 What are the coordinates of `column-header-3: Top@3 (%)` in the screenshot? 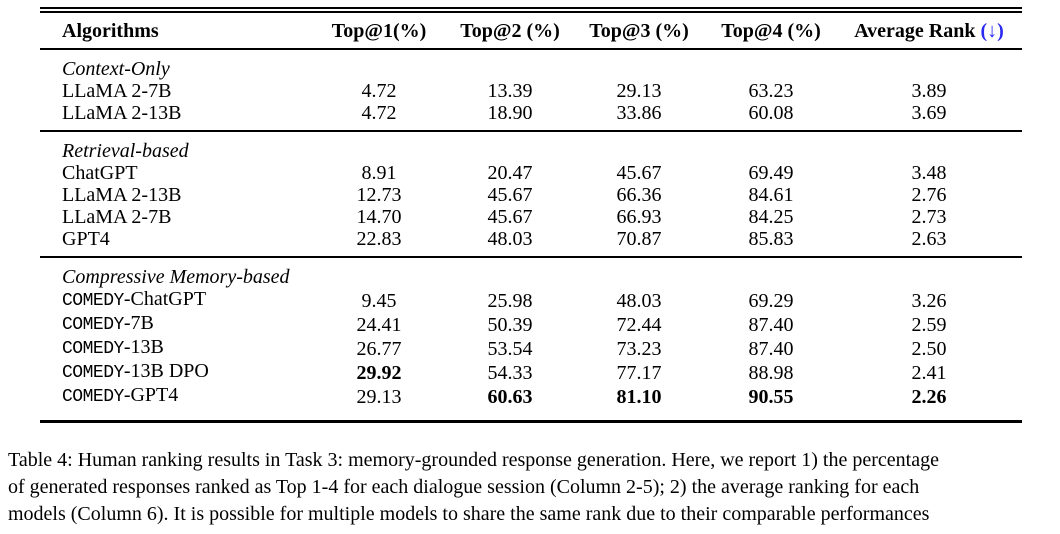 It's located at (639, 31).